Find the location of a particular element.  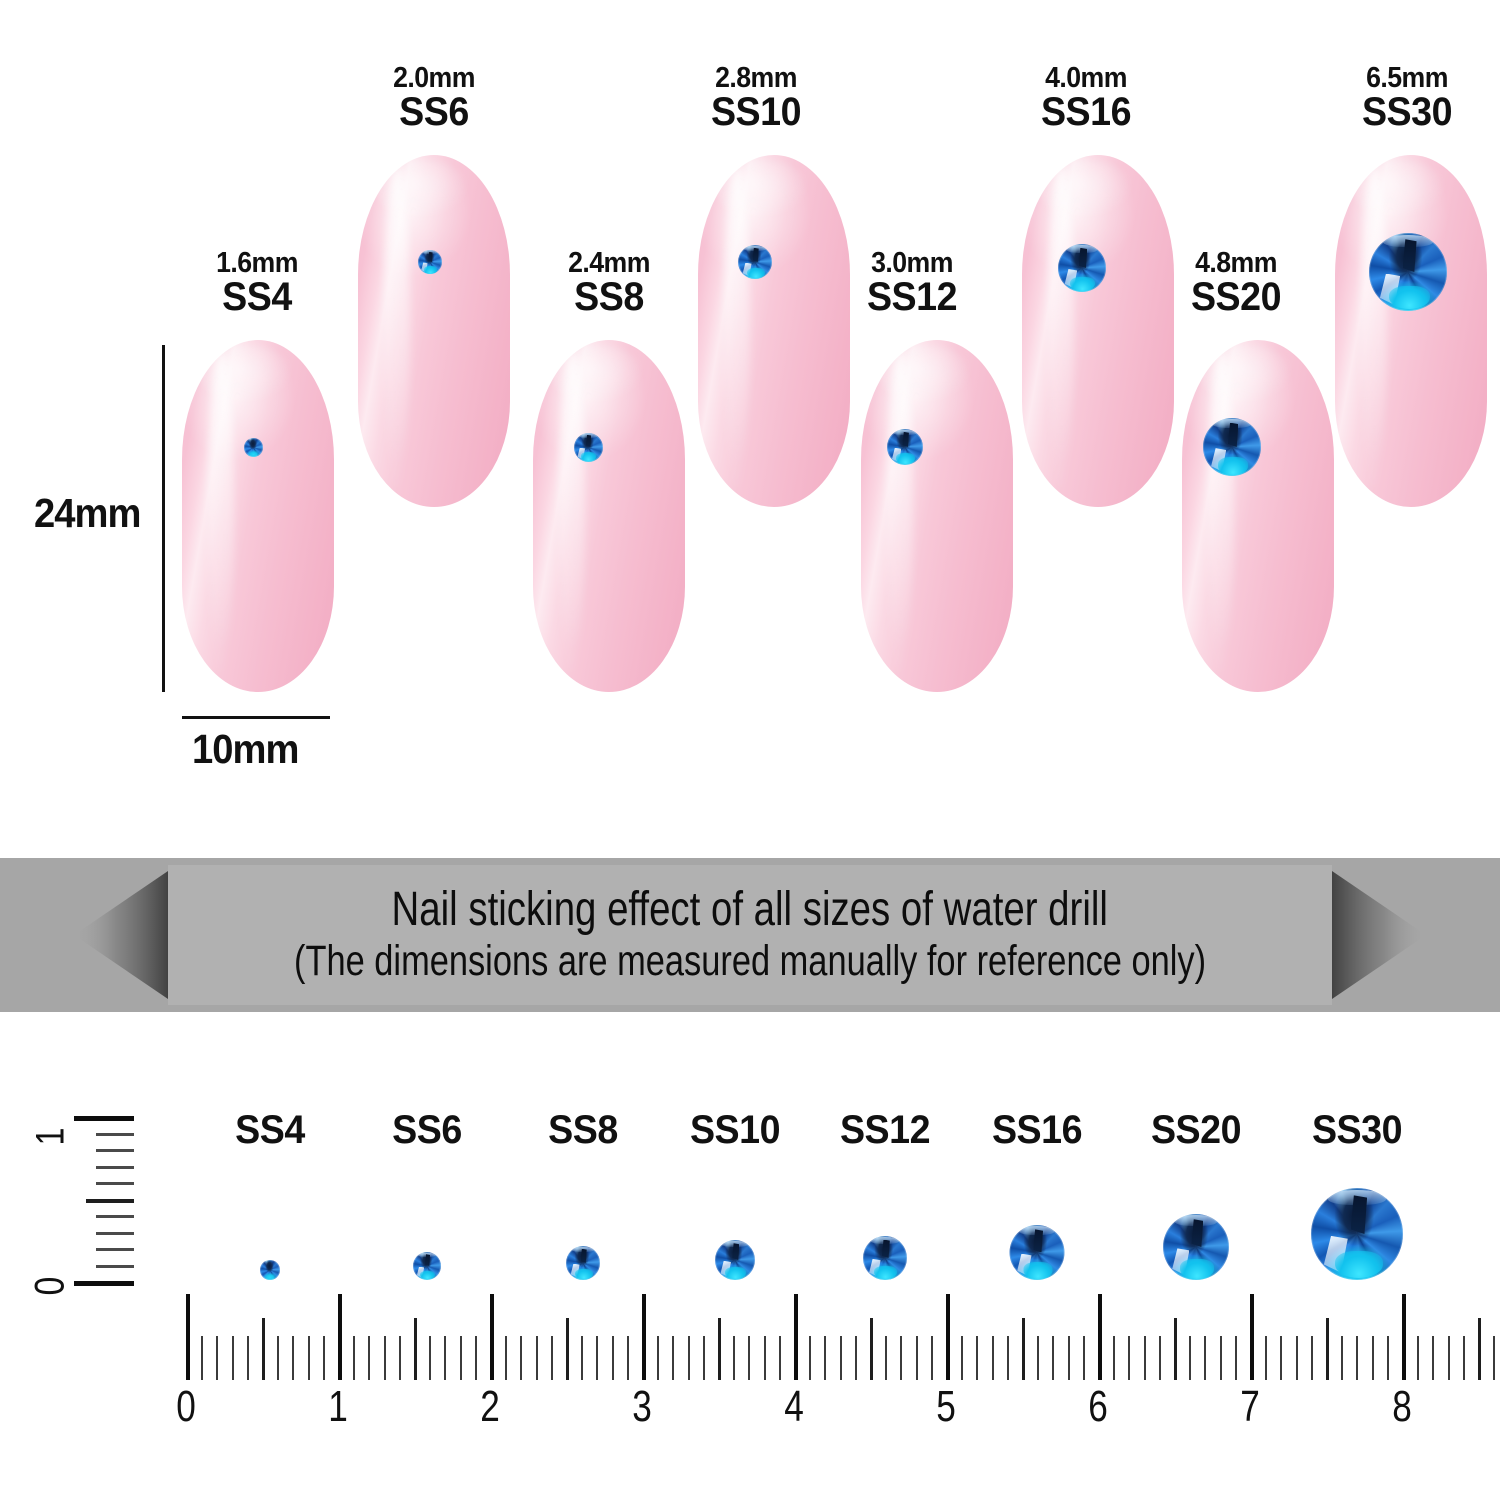

nail-label-ss8: 2.4mm SS8 is located at coordinates (609, 283).